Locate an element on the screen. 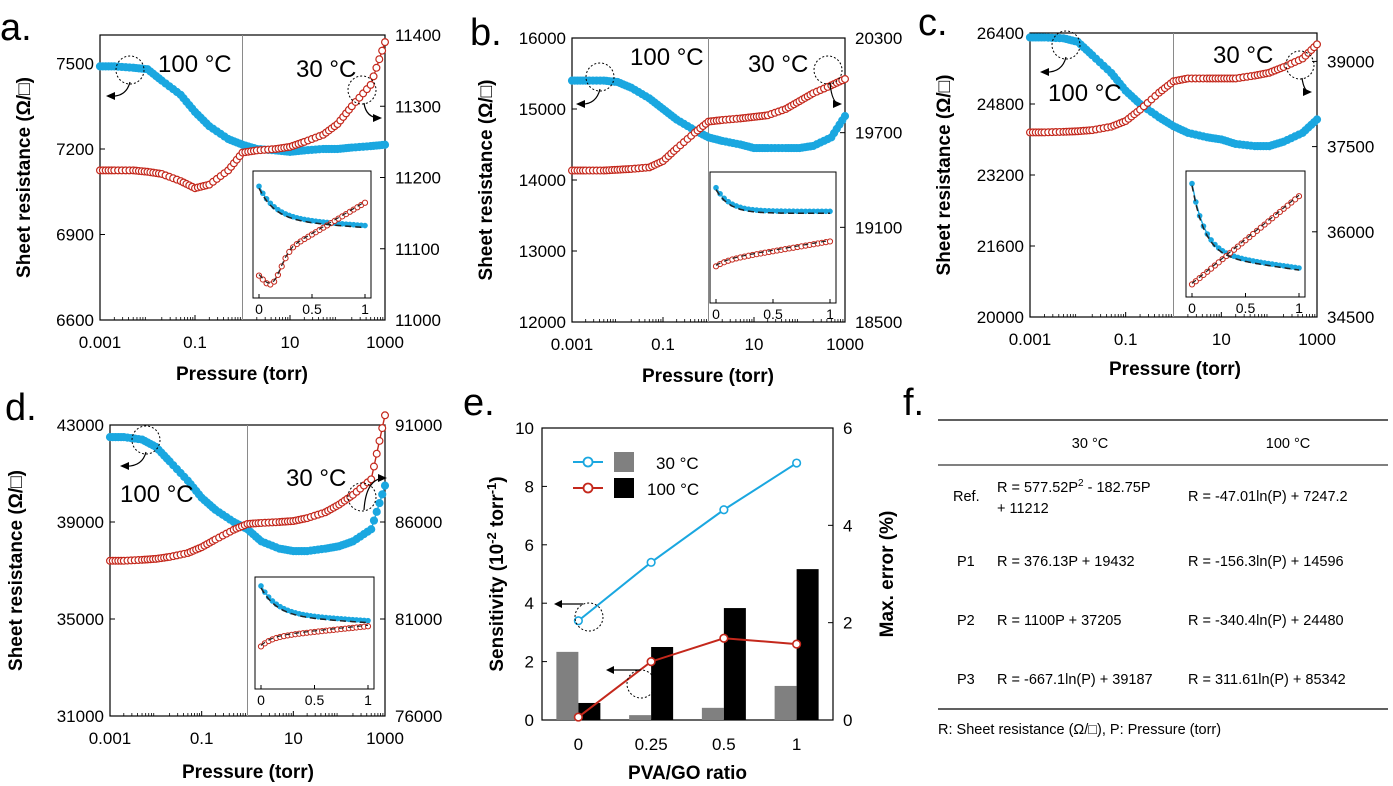 The width and height of the screenshot is (1393, 786). y-left-tick-label: 21600 is located at coordinates (1000, 246).